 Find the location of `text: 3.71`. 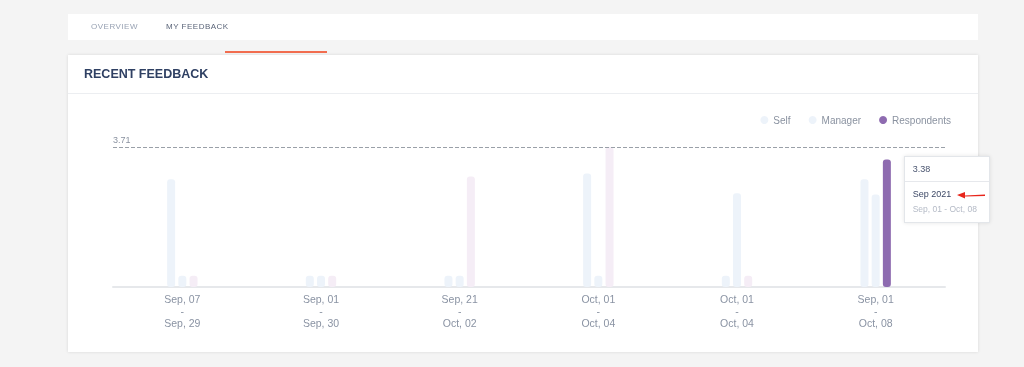

text: 3.71 is located at coordinates (122, 139).